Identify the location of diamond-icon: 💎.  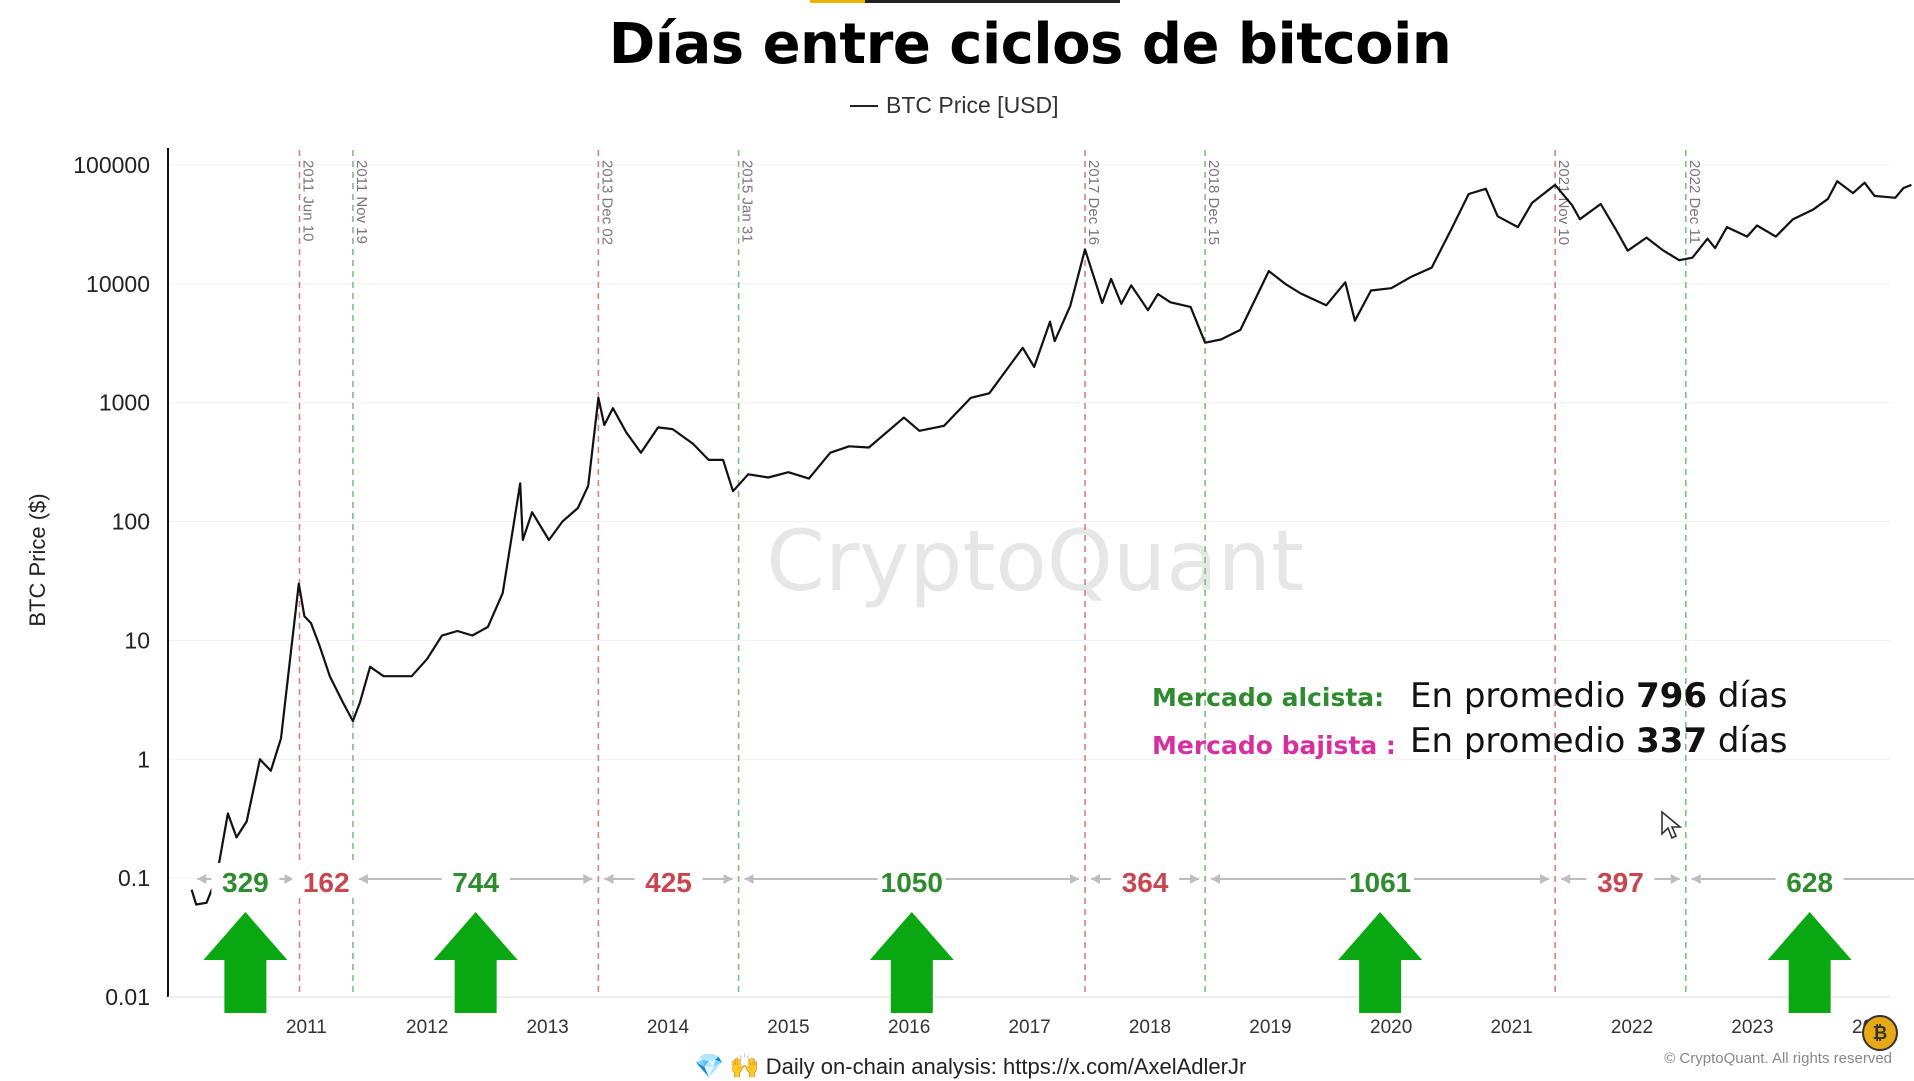
(709, 1066).